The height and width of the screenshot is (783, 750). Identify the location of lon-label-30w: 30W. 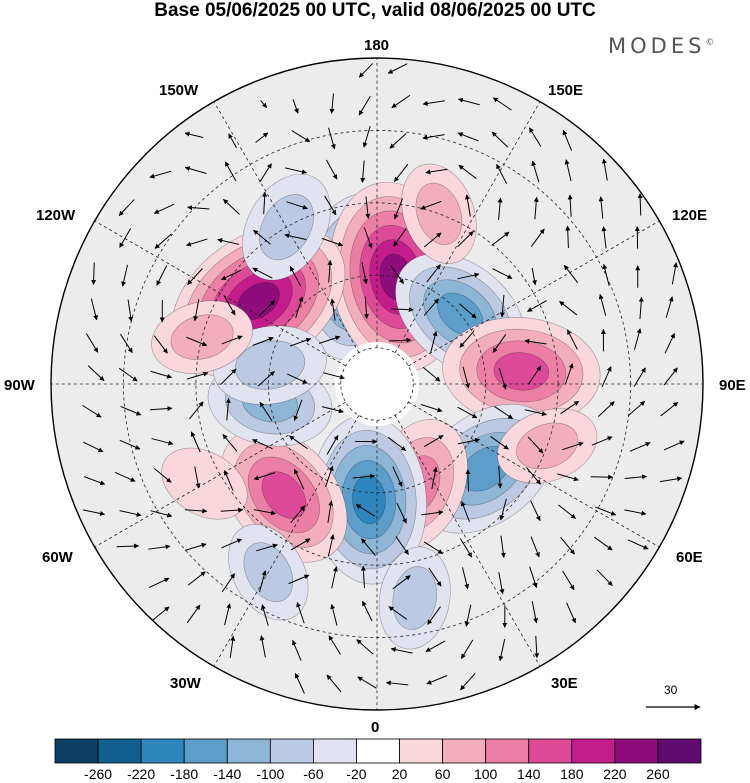
(185, 683).